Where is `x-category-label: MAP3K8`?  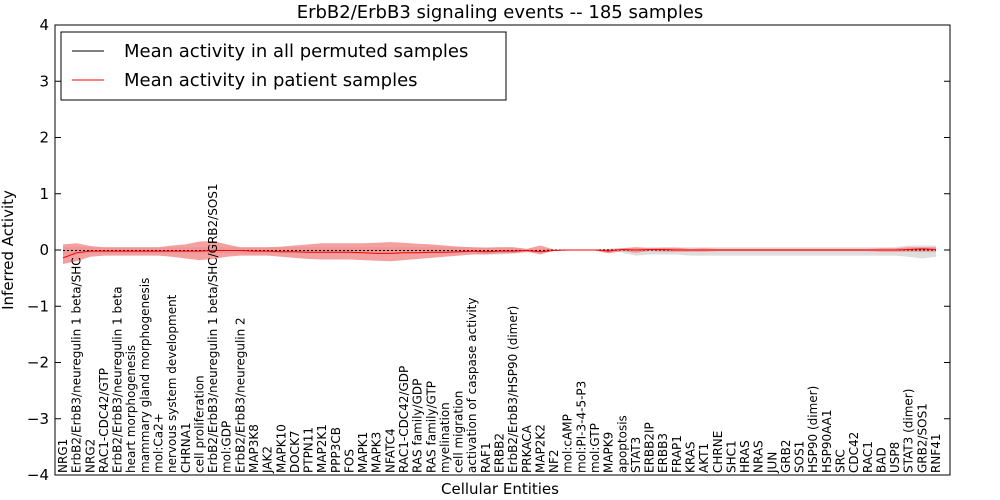
x-category-label: MAP3K8 is located at coordinates (254, 448).